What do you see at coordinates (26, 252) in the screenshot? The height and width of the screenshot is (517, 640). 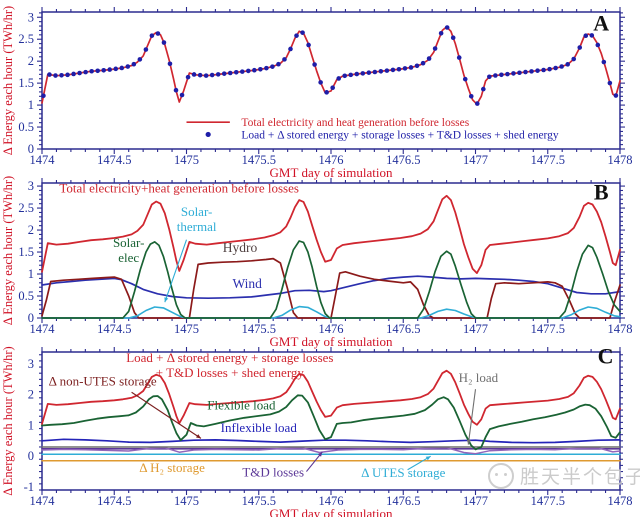 I see `y-tick-label: 1.5` at bounding box center [26, 252].